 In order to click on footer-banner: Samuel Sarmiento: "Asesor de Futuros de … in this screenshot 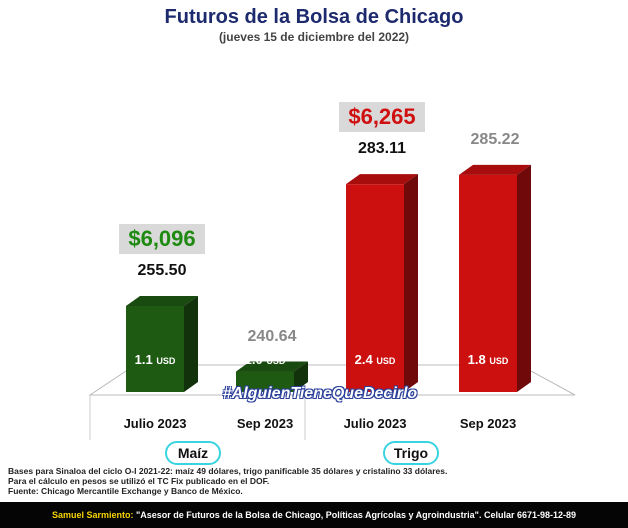, I will do `click(314, 515)`.